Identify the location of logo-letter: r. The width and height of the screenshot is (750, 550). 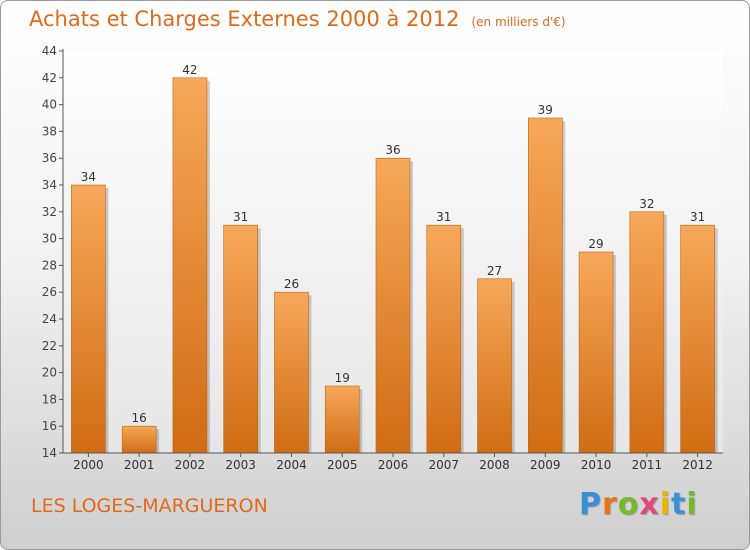
(610, 504).